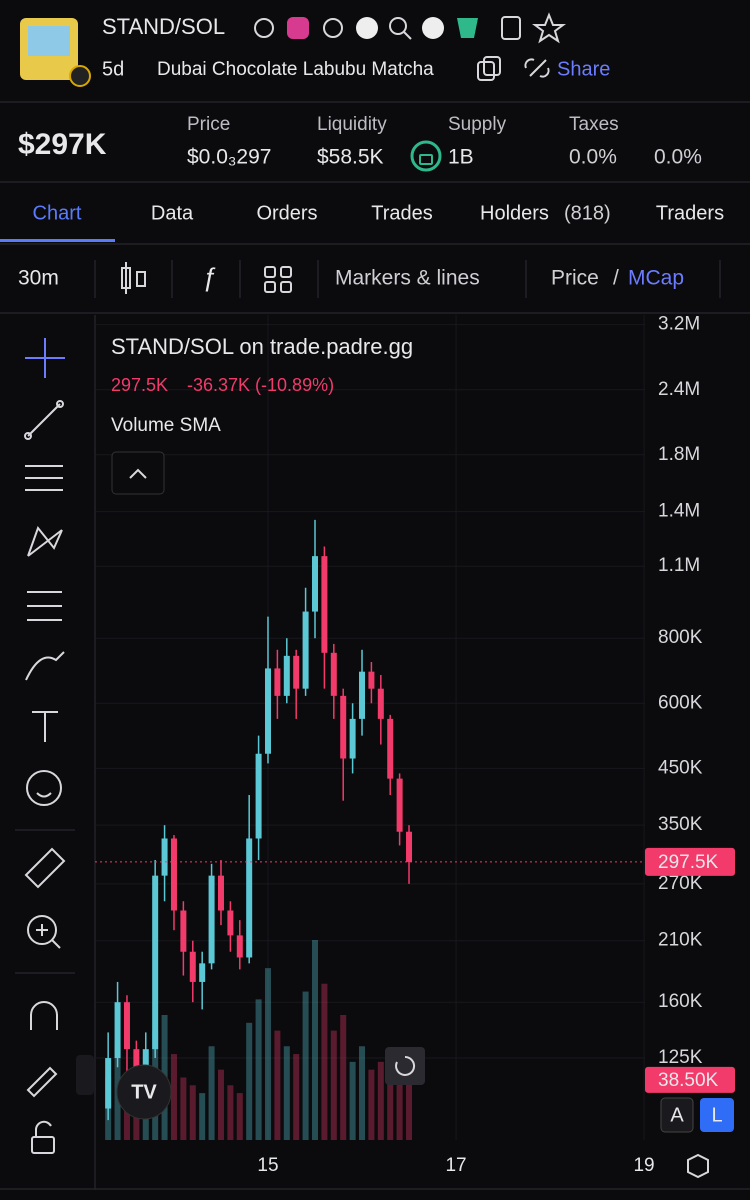 This screenshot has height=1200, width=750. I want to click on last-price-label: 297.5K, so click(688, 862).